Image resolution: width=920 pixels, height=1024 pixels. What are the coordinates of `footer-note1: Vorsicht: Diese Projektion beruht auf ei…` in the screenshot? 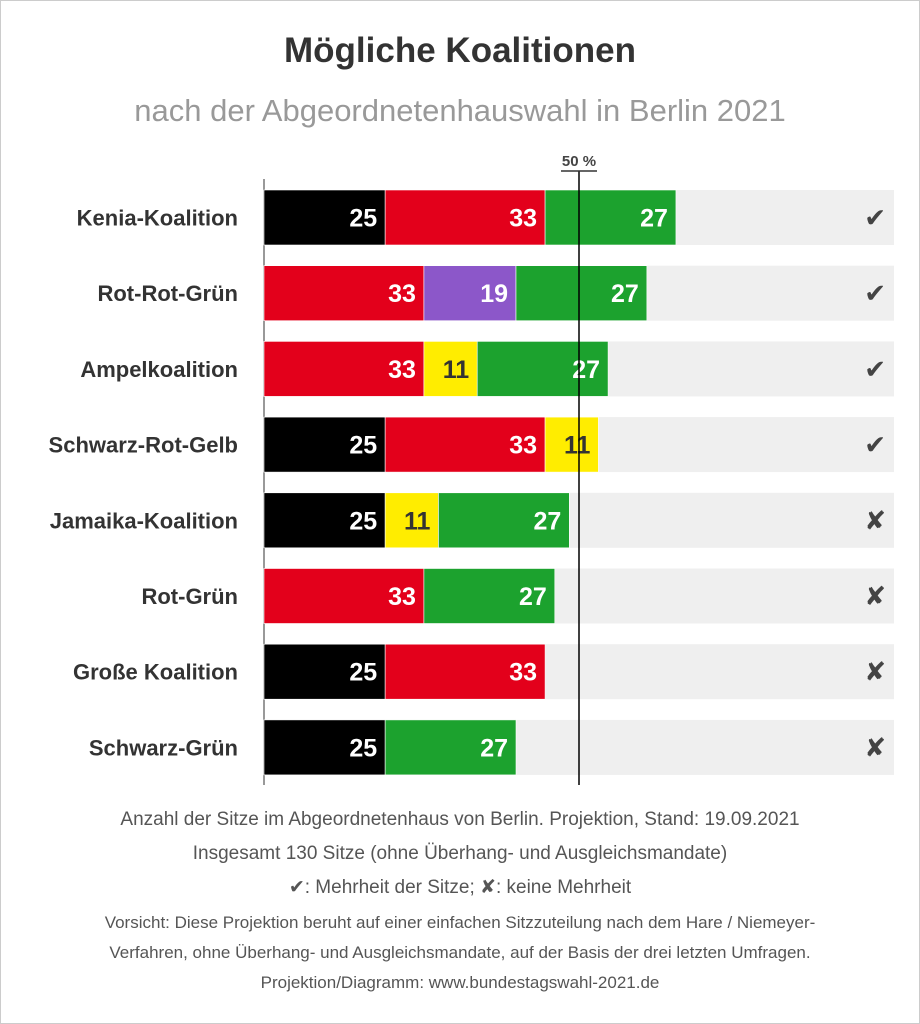 It's located at (460, 922).